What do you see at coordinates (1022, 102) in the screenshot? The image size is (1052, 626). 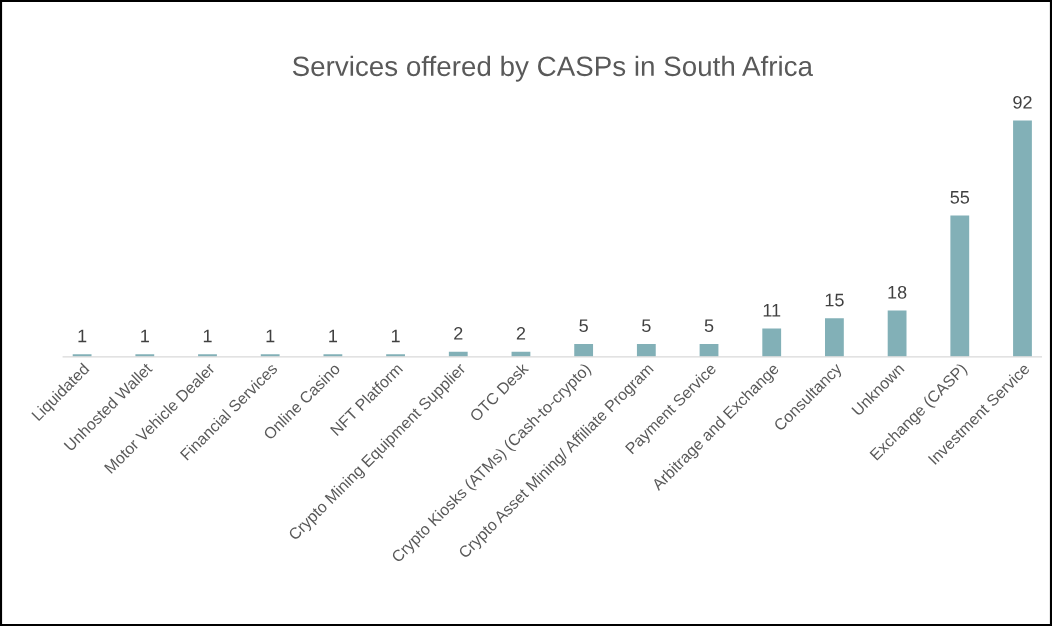 I see `data-label: 92` at bounding box center [1022, 102].